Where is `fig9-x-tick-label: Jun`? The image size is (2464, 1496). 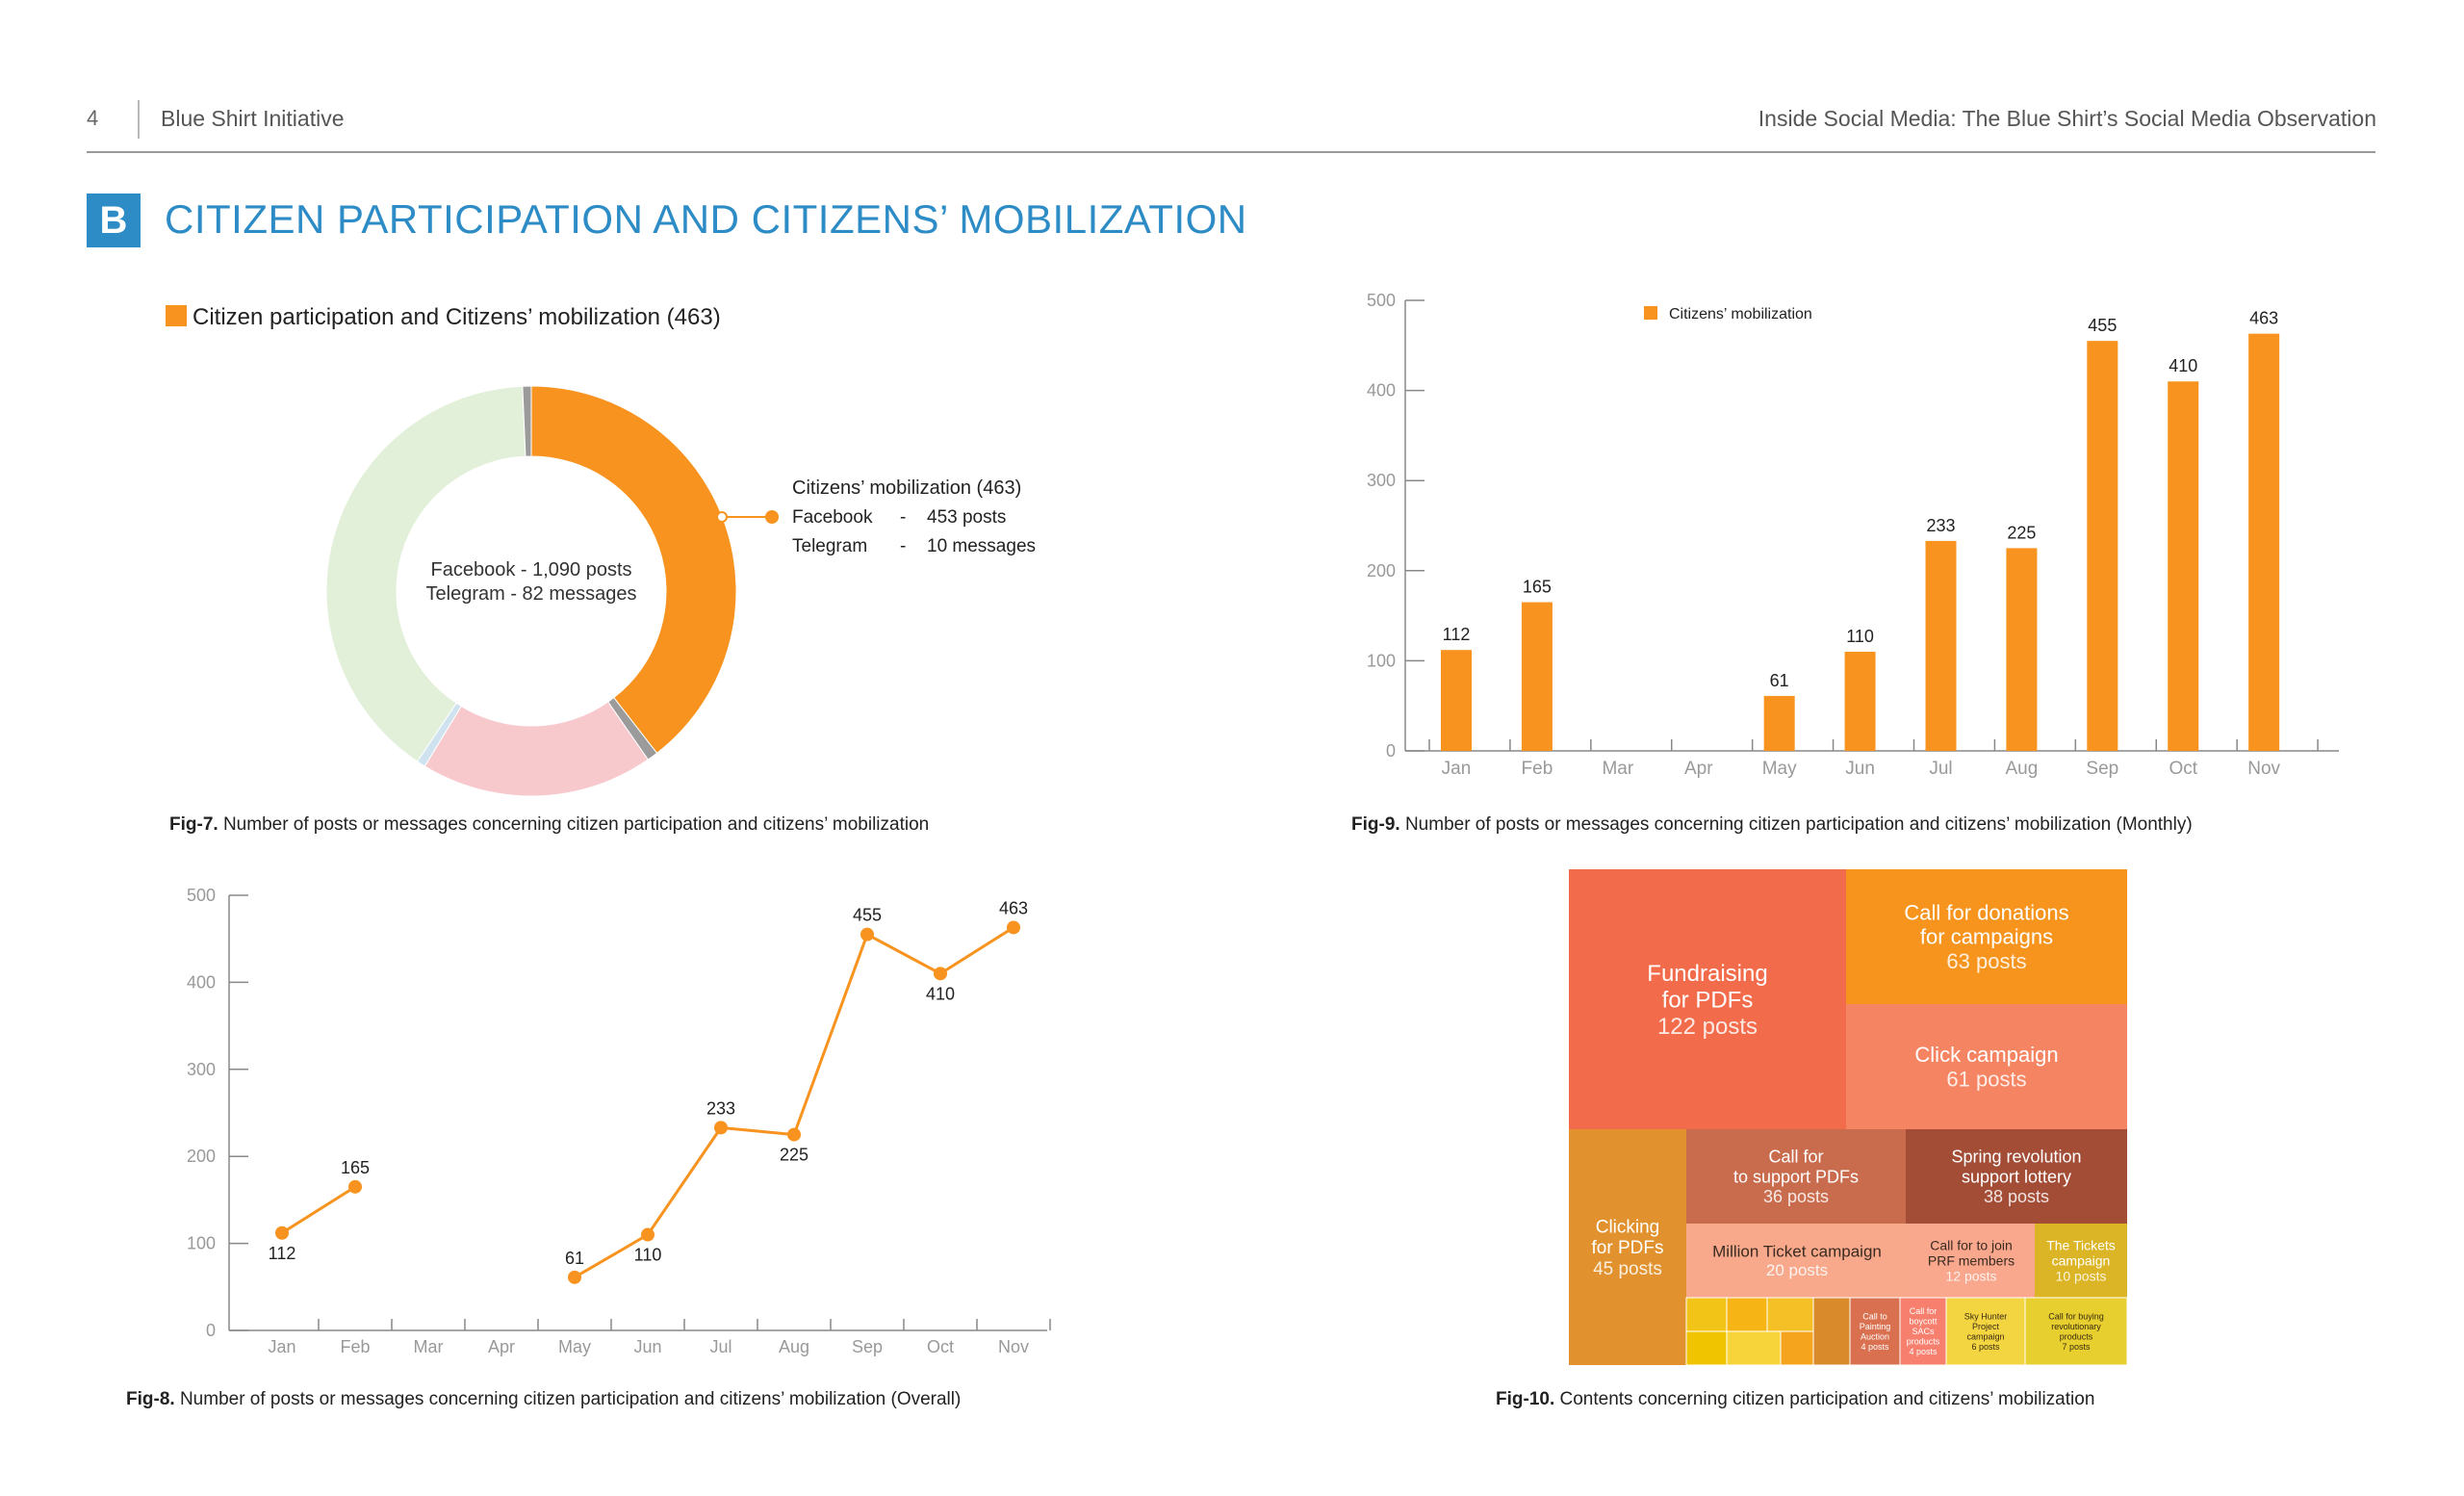
fig9-x-tick-label: Jun is located at coordinates (1860, 769).